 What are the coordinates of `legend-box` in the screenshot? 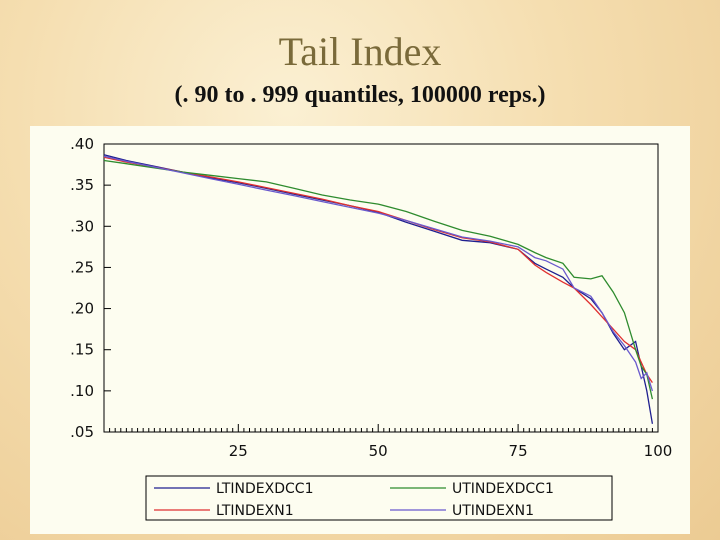 It's located at (379, 498).